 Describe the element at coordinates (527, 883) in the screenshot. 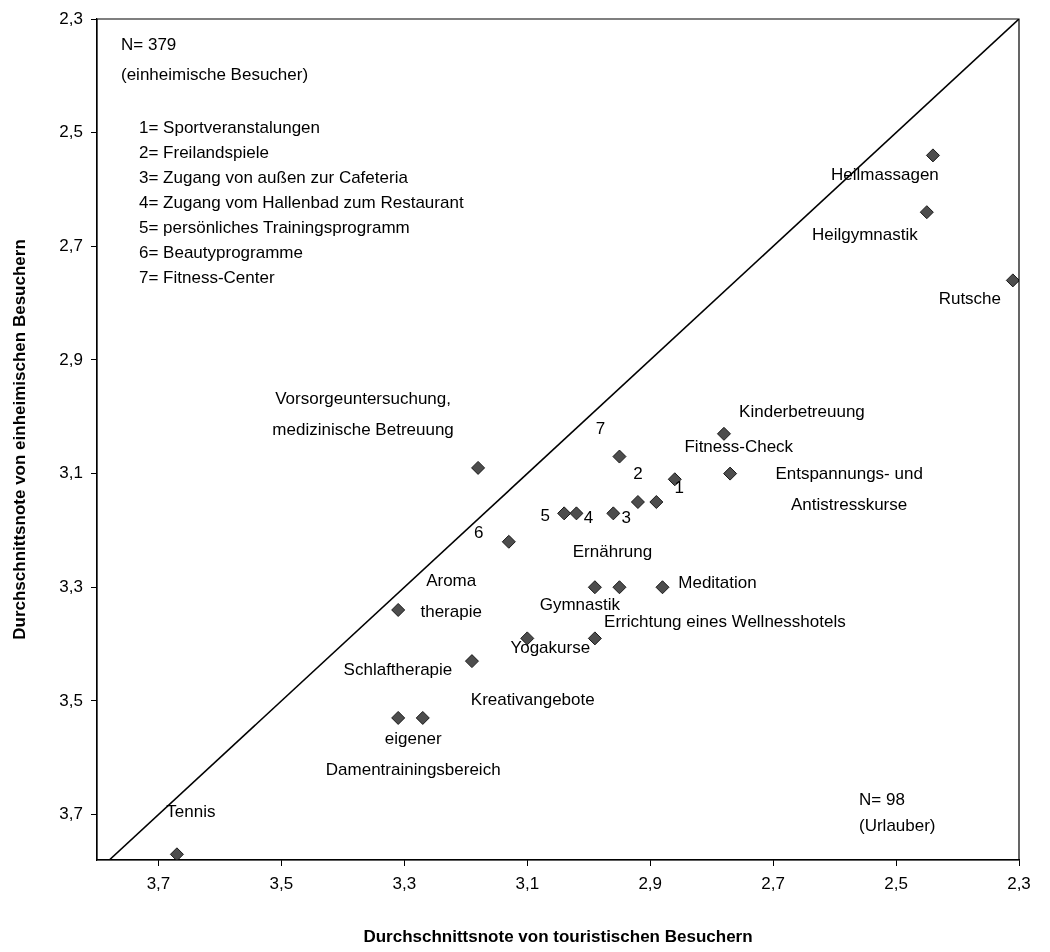

I see `x-tick-label: 3,1` at that location.